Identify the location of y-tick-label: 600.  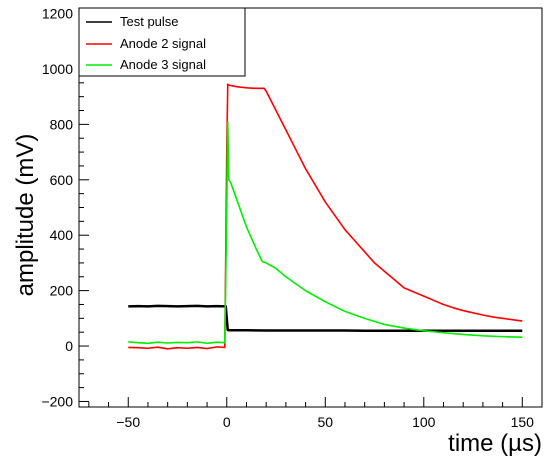
(62, 180).